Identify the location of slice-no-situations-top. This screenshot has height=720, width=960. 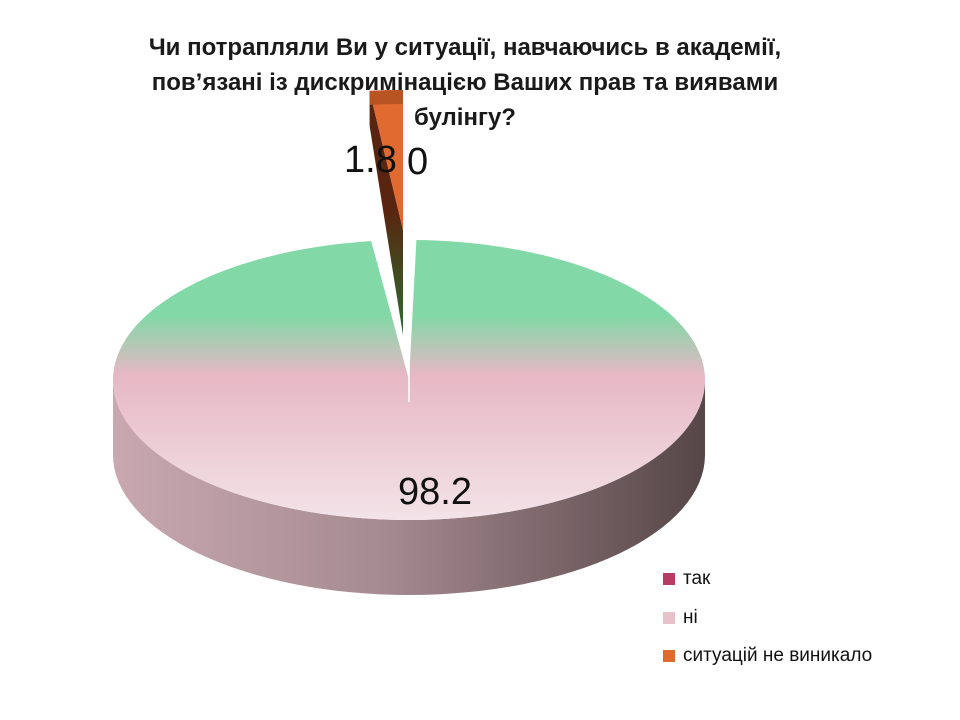
(386, 160).